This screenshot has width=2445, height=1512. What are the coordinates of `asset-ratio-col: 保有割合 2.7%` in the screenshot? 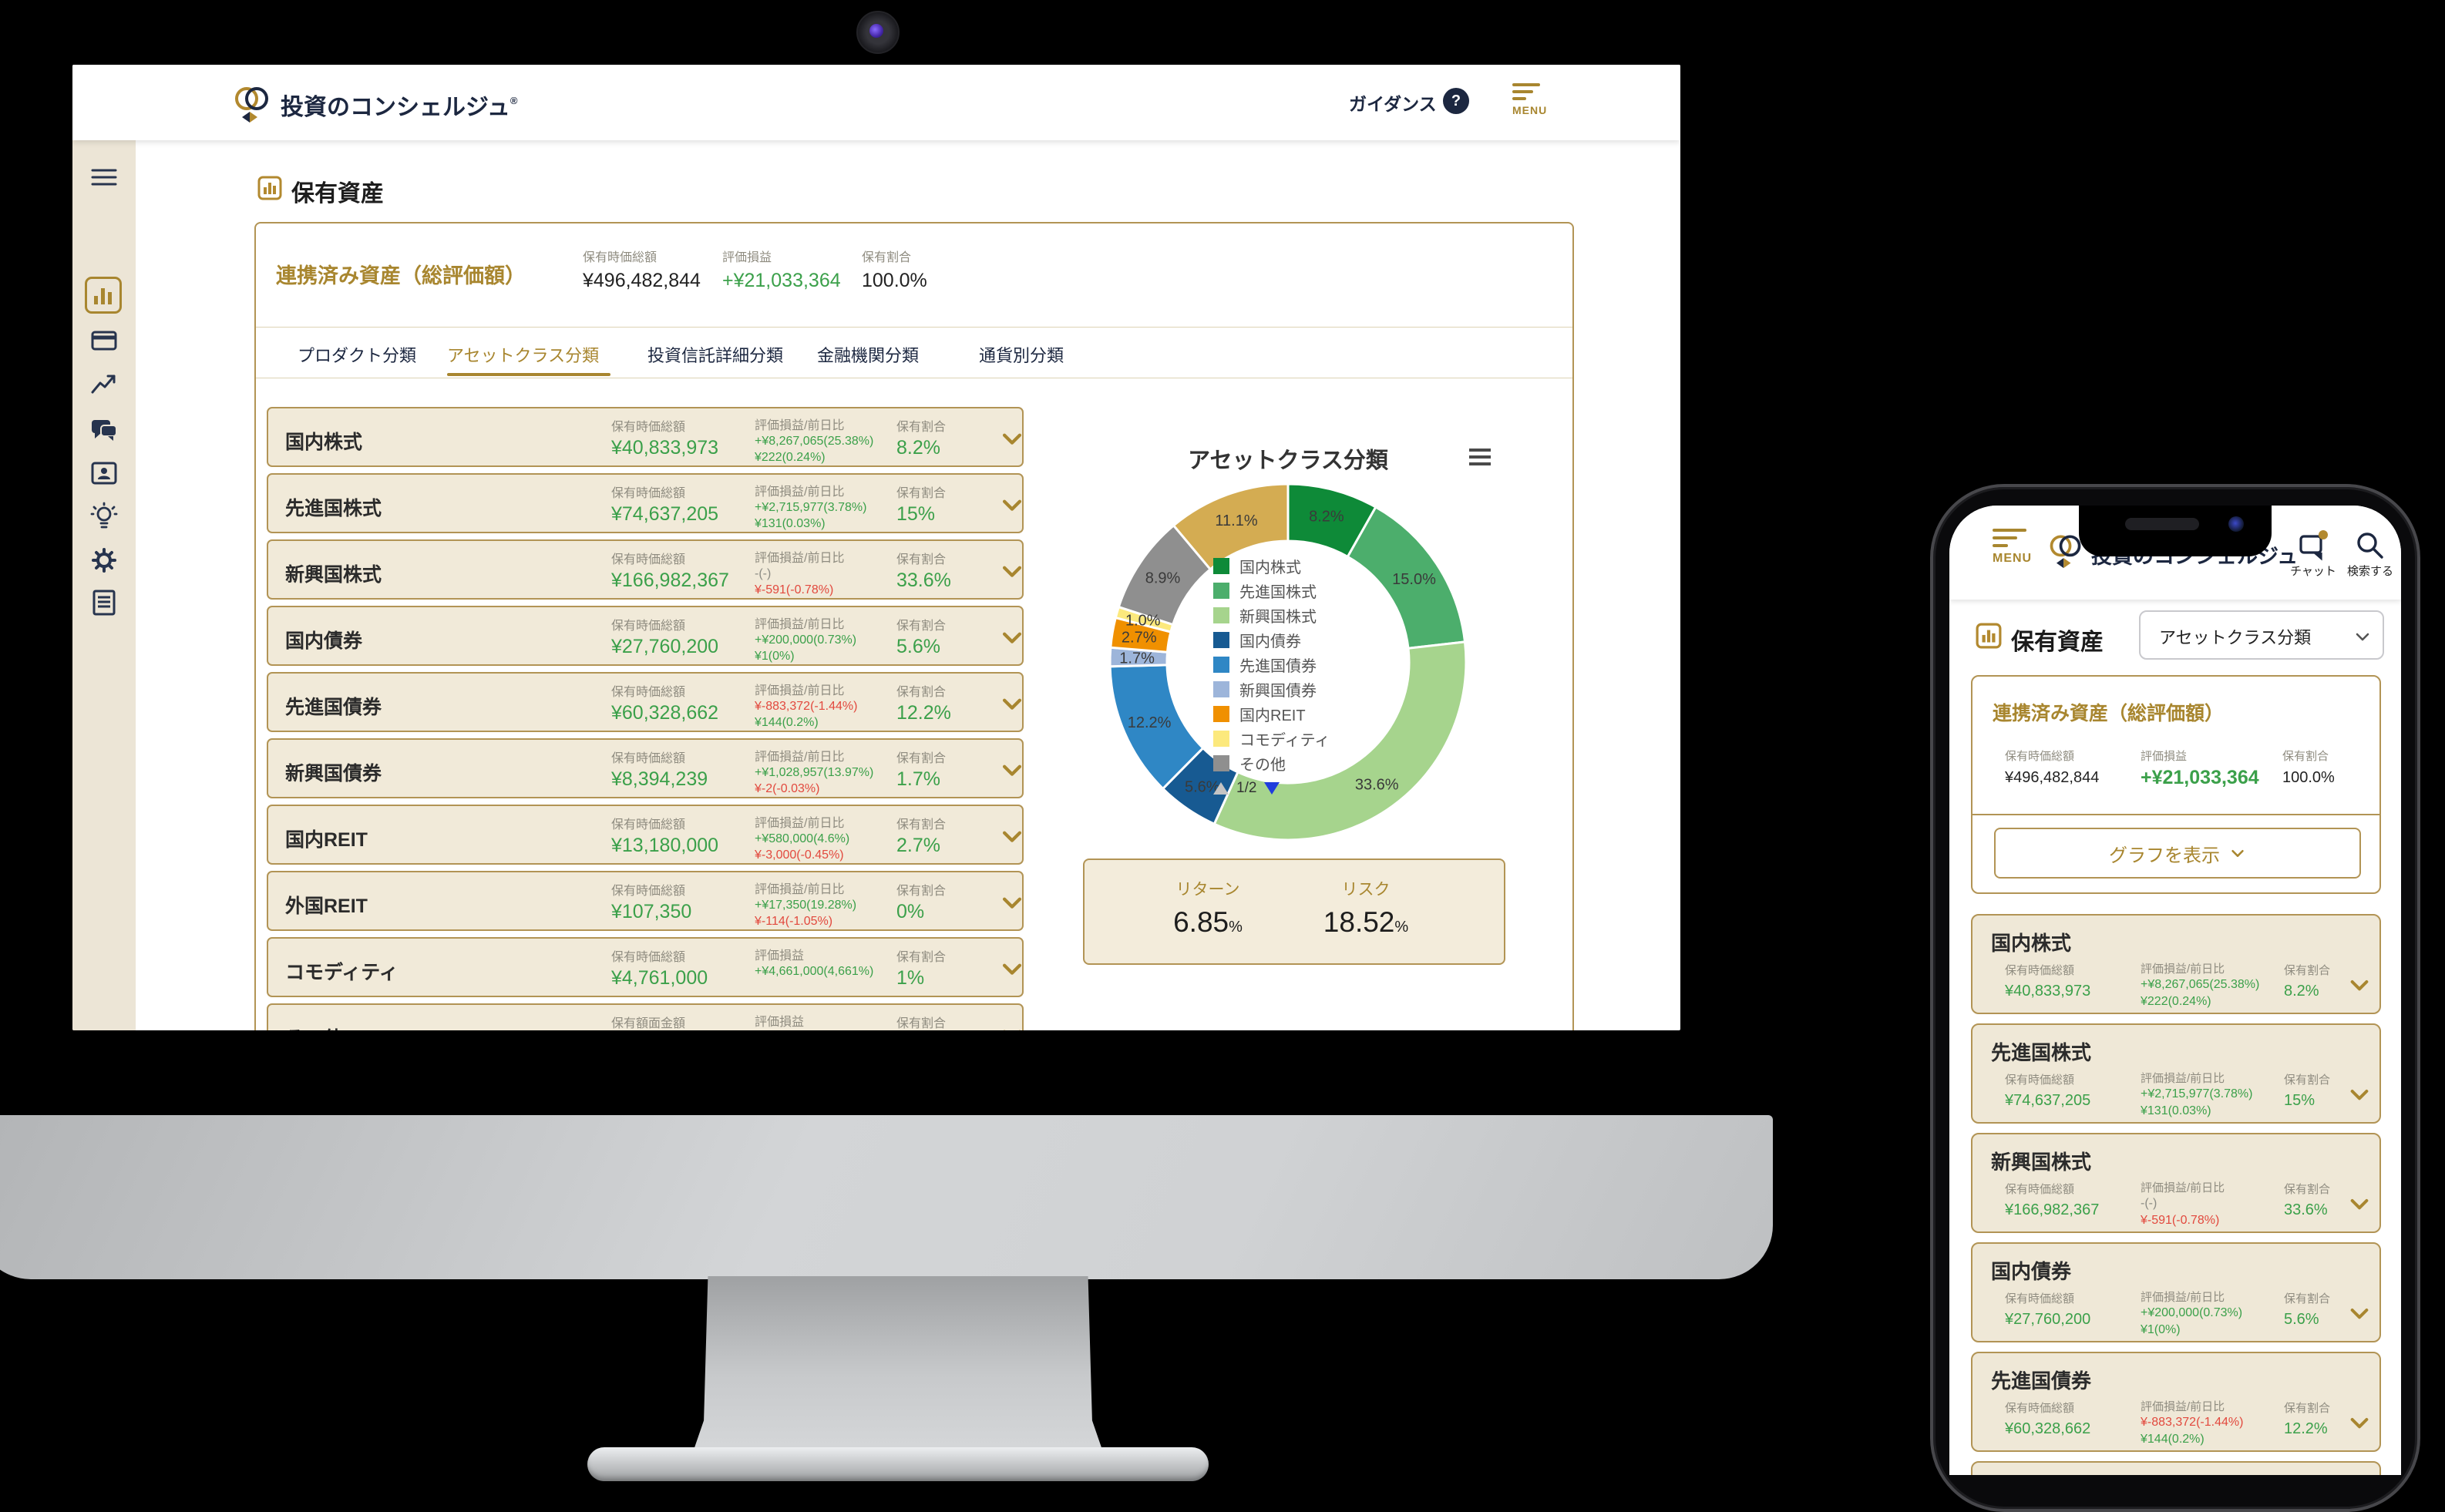 It's located at (921, 837).